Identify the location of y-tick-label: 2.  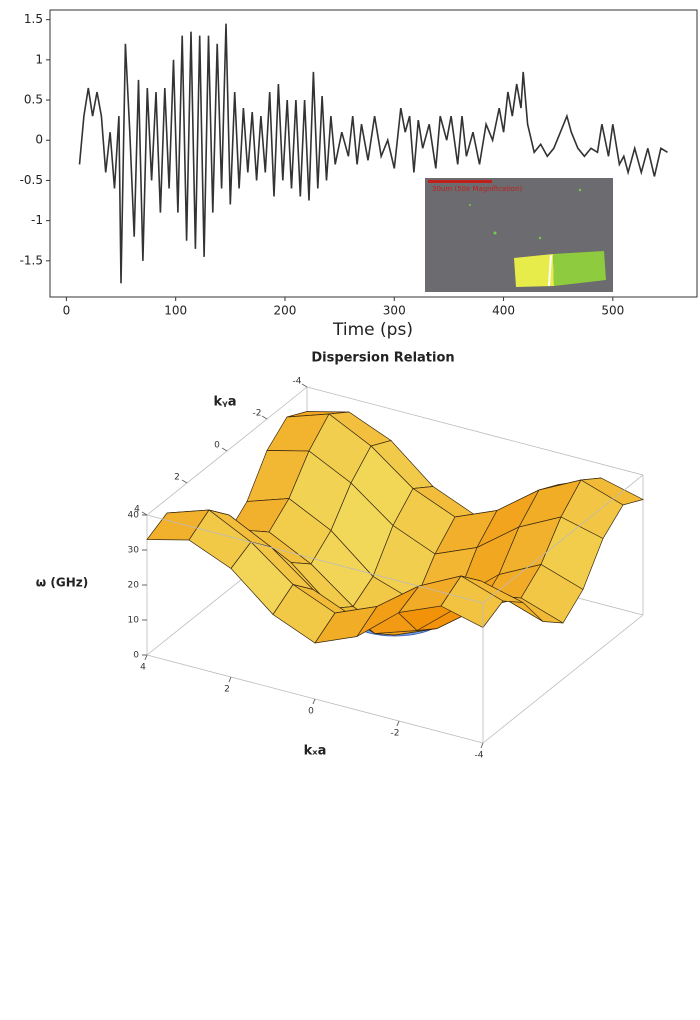
(177, 478).